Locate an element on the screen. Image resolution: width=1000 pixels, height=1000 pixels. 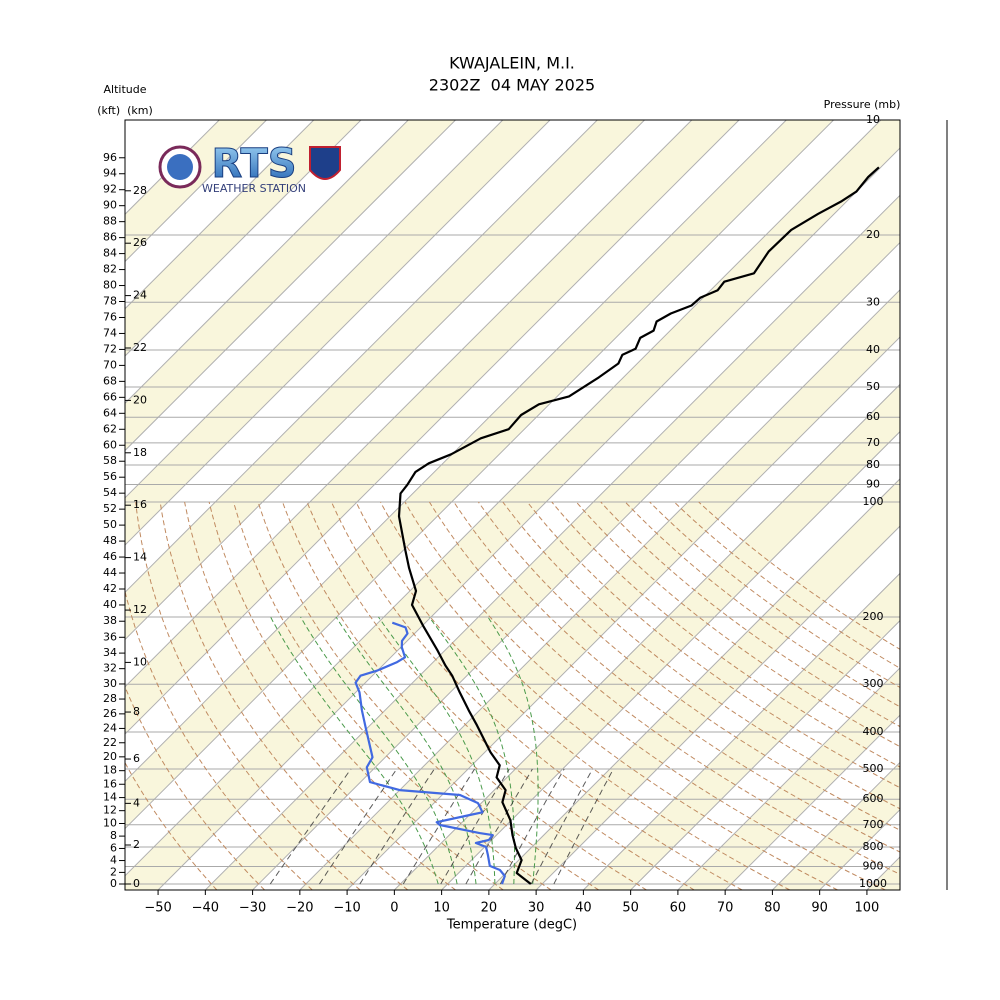
logo-seal-inner is located at coordinates (180, 167).